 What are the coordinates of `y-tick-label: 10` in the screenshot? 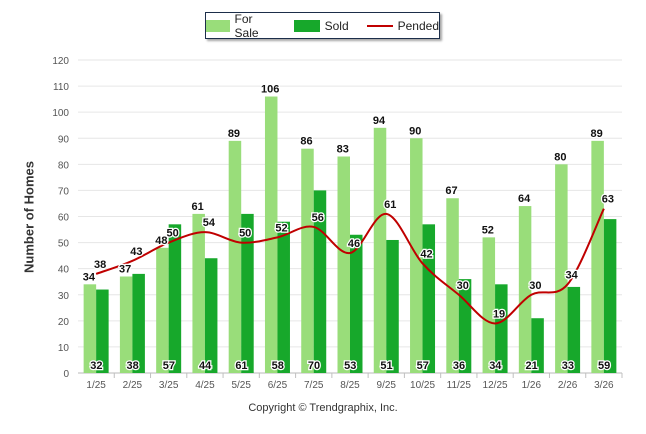 It's located at (64, 348).